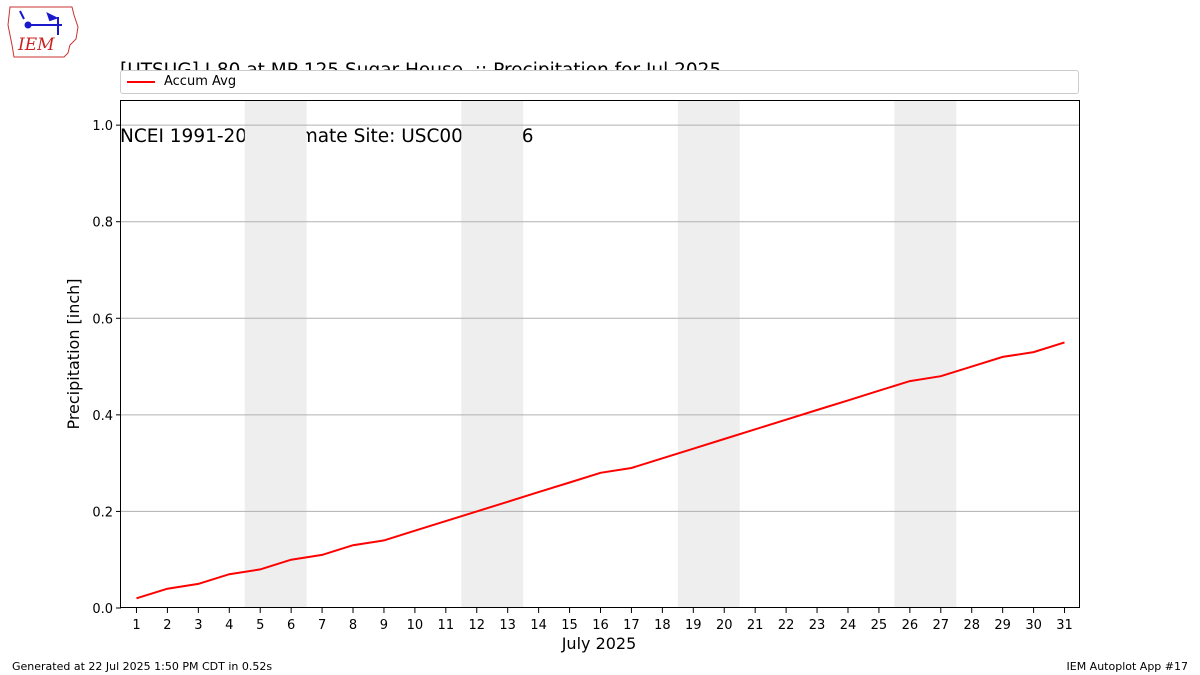 The height and width of the screenshot is (675, 1200). Describe the element at coordinates (36, 45) in the screenshot. I see `logo-text: IEM` at that location.